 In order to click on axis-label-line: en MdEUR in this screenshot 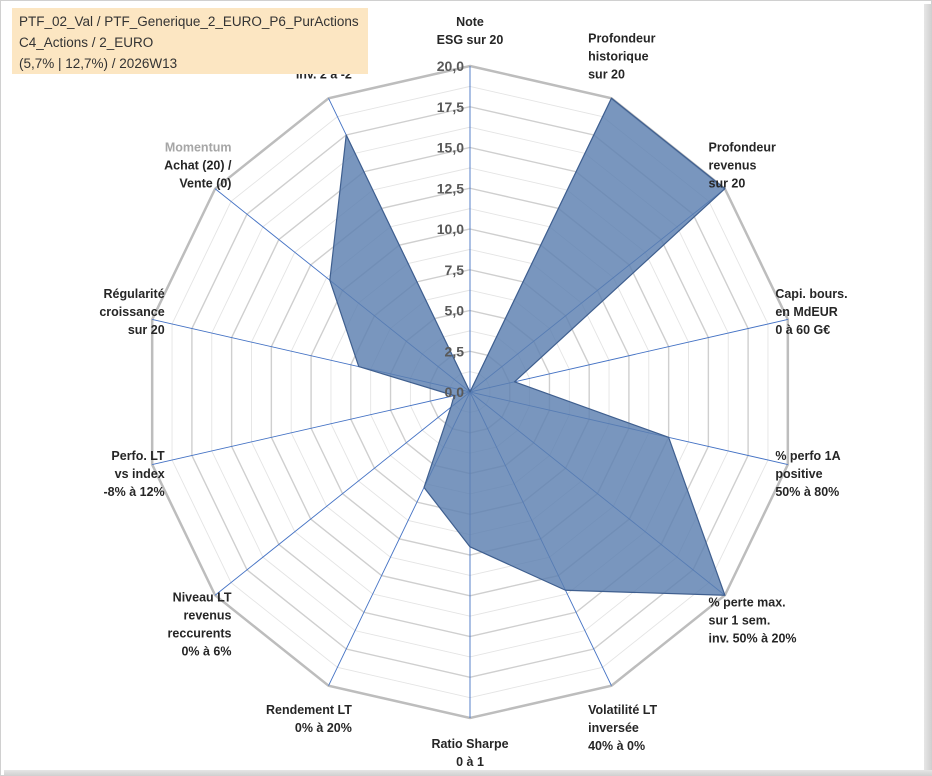, I will do `click(806, 312)`.